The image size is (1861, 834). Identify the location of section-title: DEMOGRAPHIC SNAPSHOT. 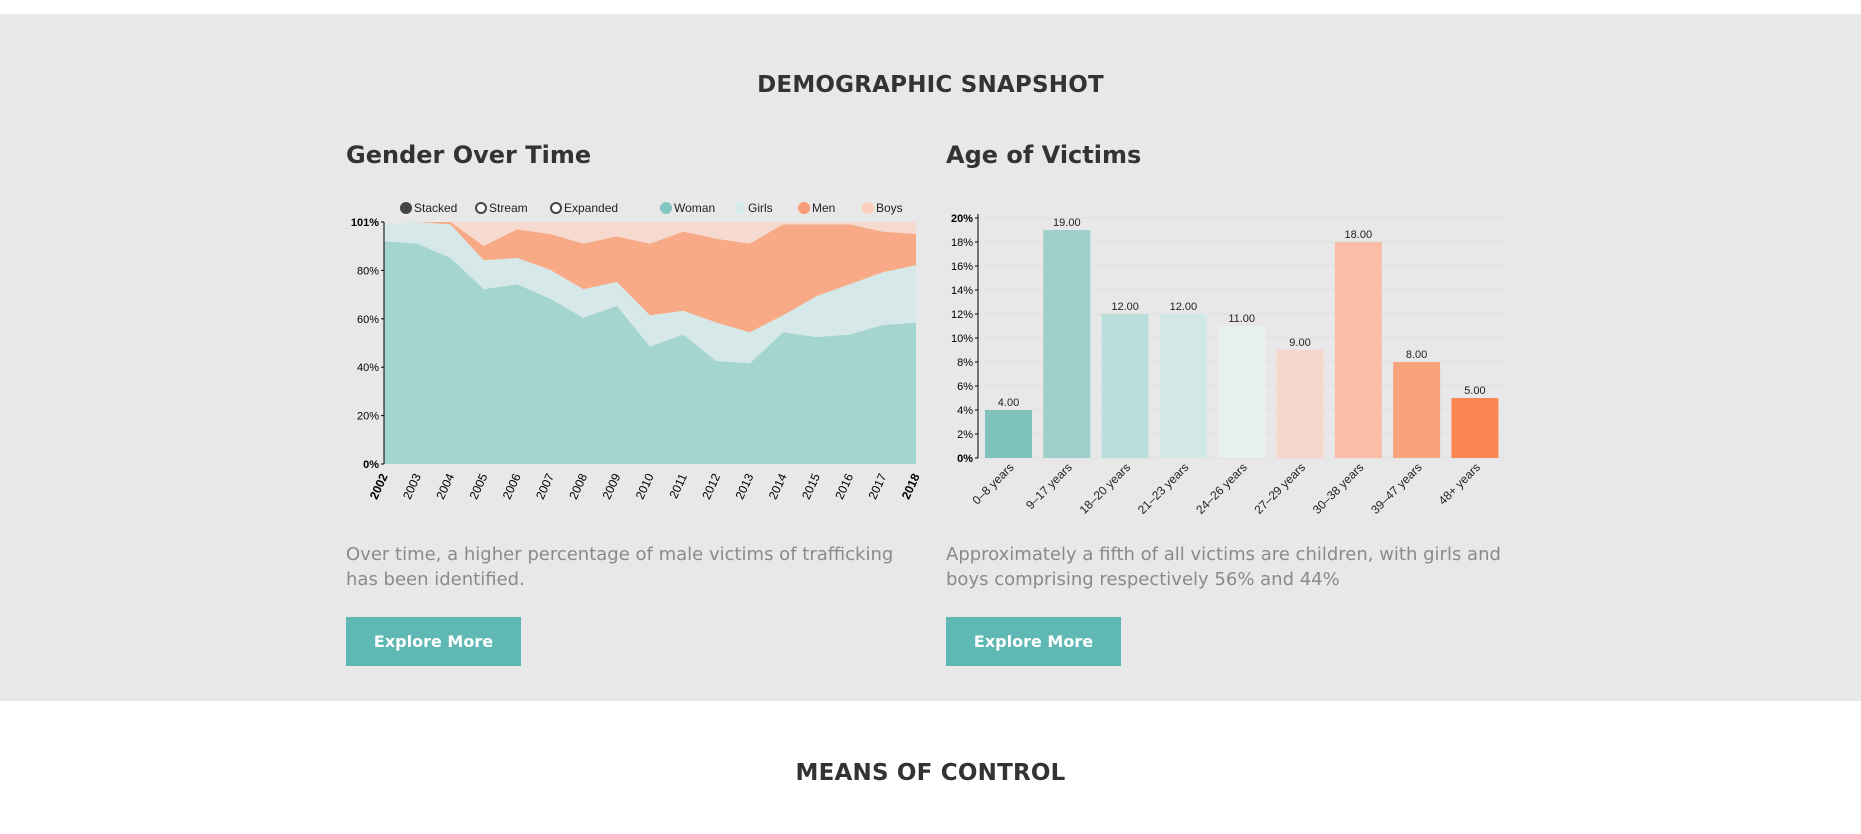
(930, 85).